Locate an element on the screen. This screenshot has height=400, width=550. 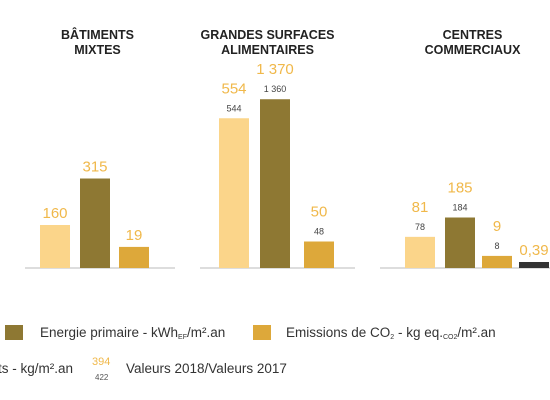
legend-swatch-emissions is located at coordinates (262, 332).